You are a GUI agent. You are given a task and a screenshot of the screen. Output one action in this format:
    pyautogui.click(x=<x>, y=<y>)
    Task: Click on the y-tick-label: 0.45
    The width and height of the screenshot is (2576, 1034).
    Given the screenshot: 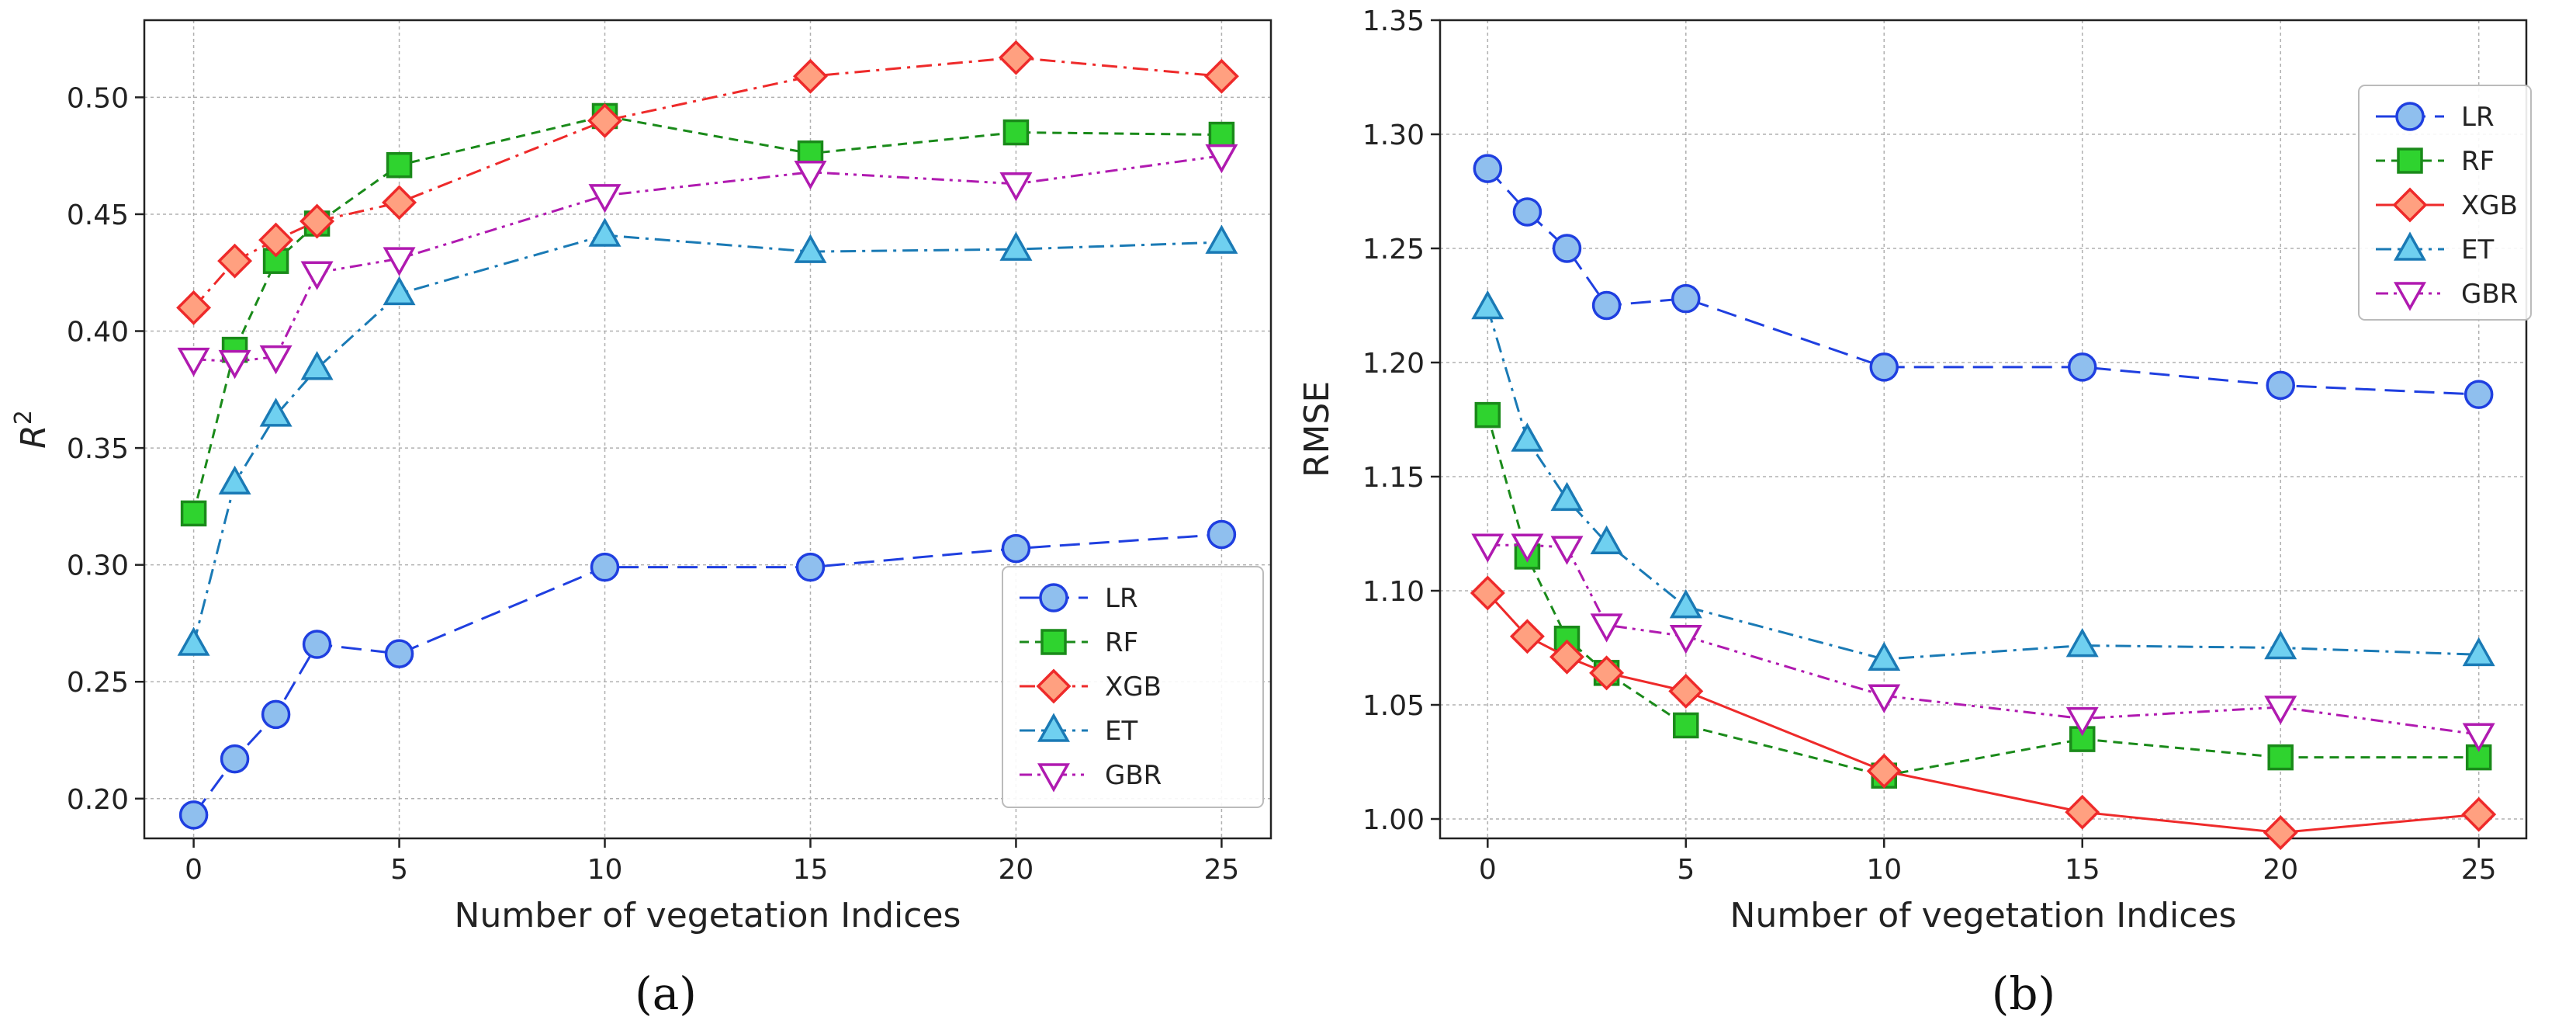 What is the action you would take?
    pyautogui.click(x=98, y=215)
    